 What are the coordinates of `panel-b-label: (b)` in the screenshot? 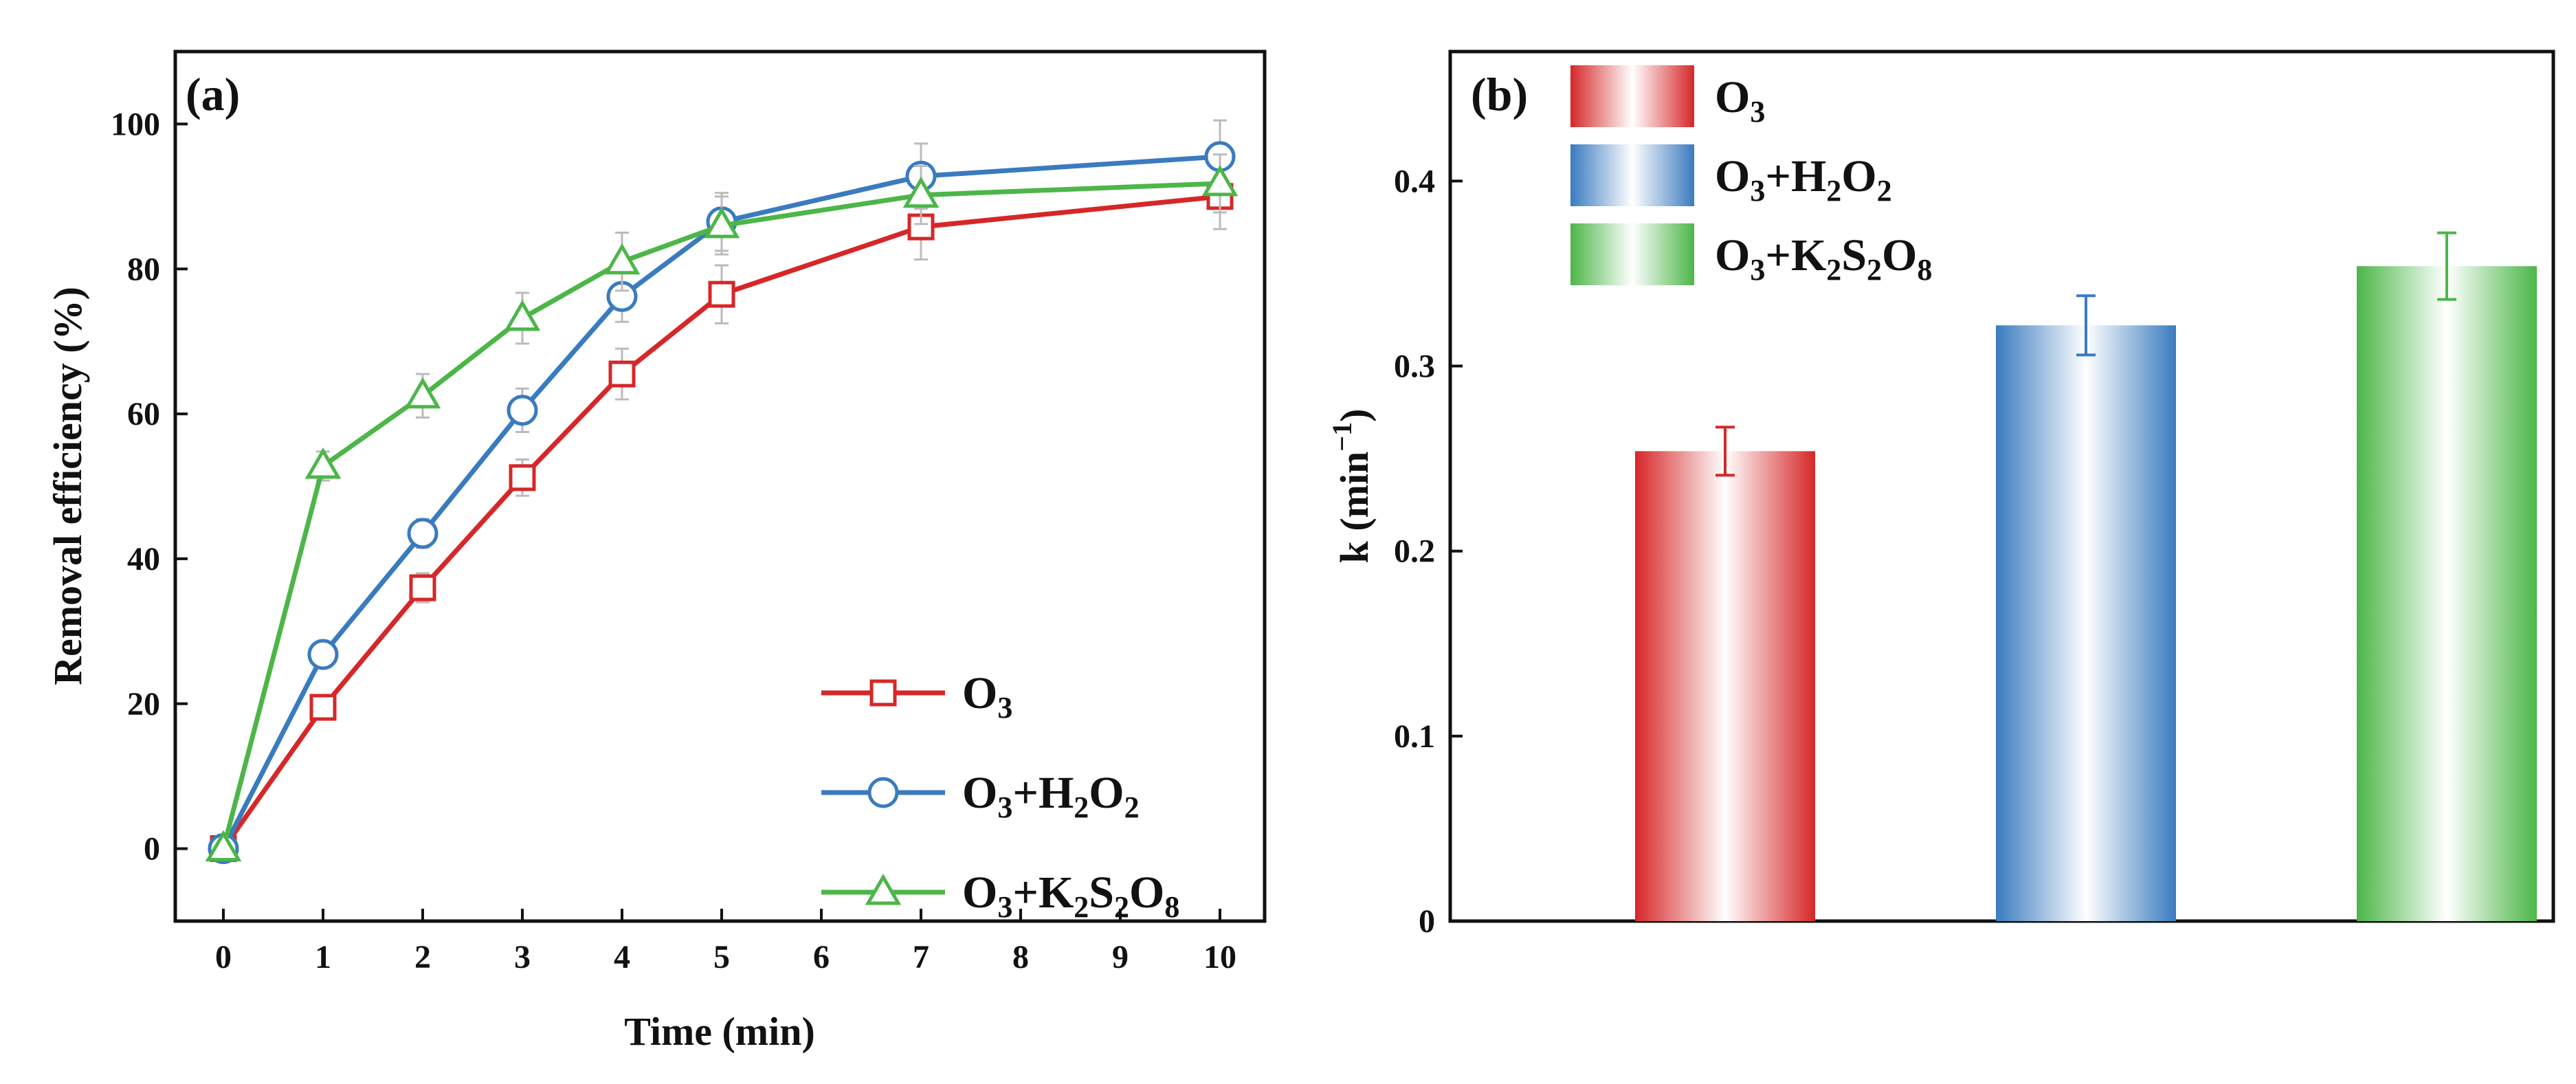 It's located at (1499, 94).